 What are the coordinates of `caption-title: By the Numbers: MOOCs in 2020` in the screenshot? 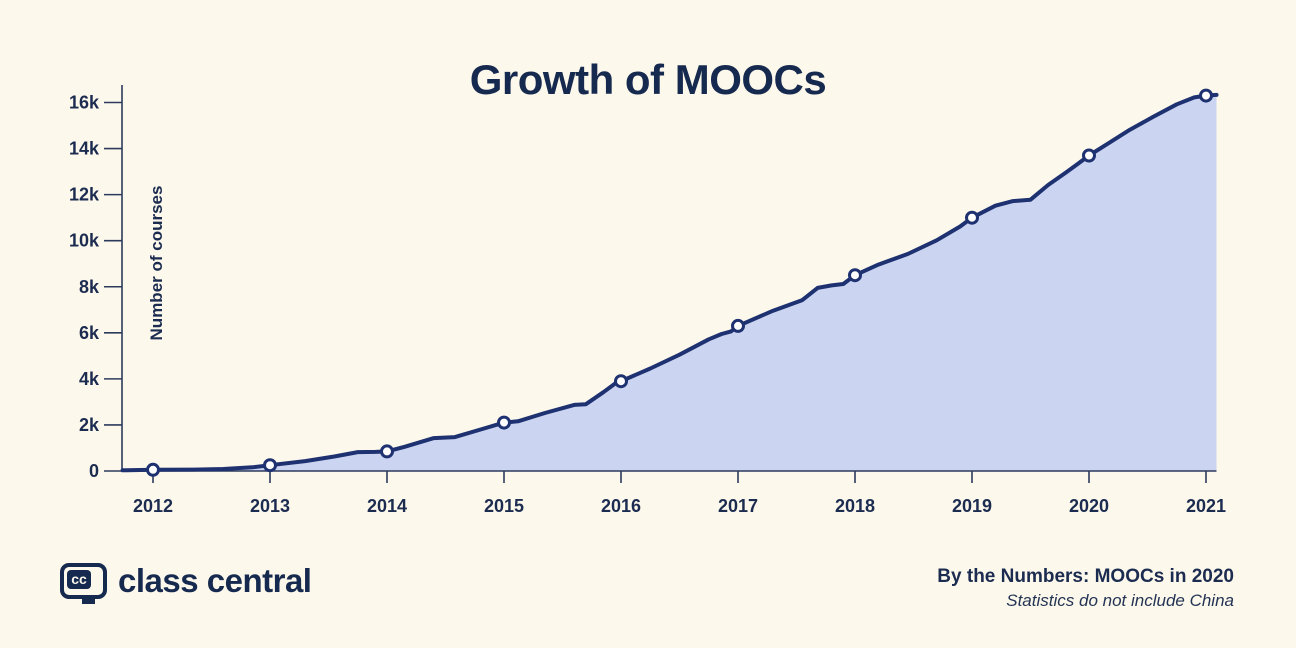 It's located at (1085, 576).